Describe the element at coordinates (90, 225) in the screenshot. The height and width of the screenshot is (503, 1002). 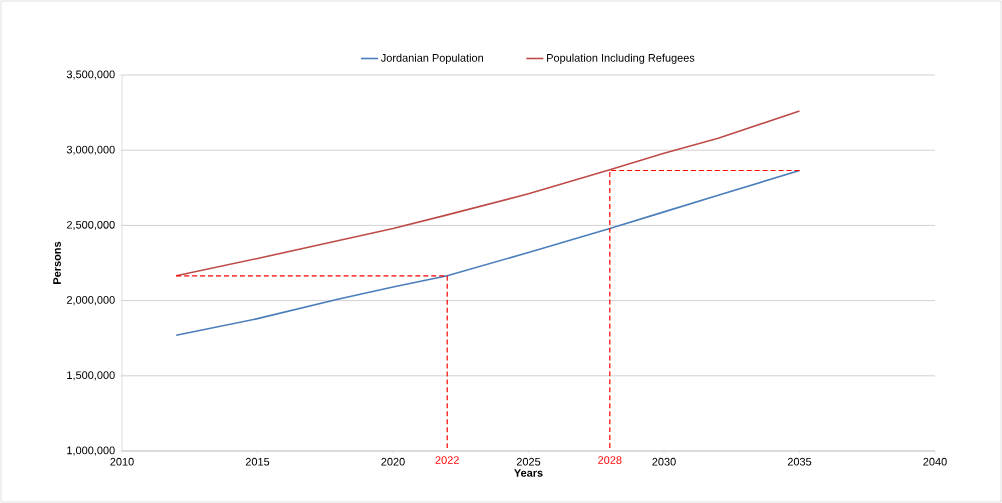
I see `y-tick-label: 2,500,000` at that location.